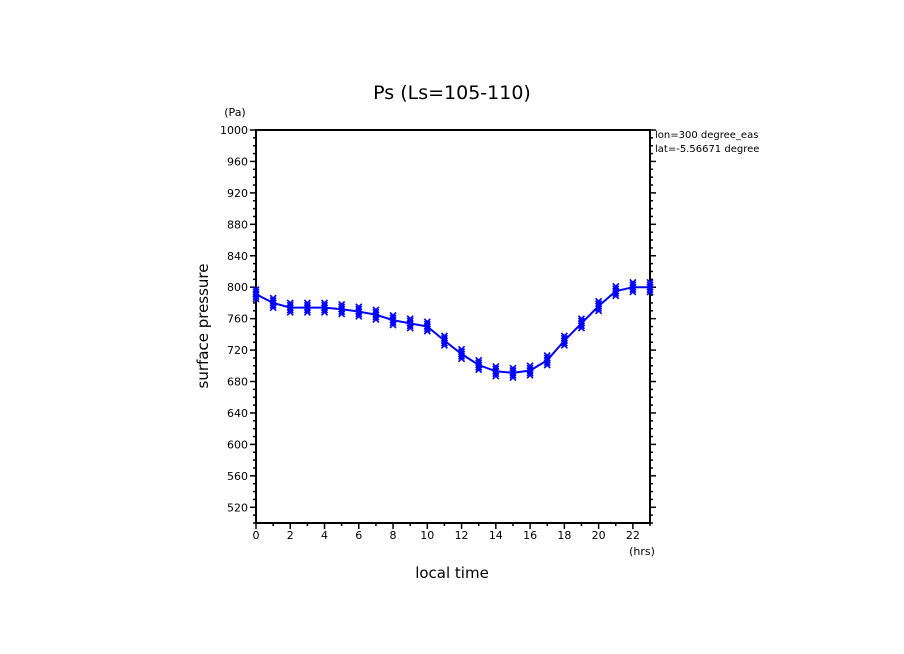 The image size is (904, 654). What do you see at coordinates (237, 382) in the screenshot?
I see `y-tick-label: 680` at bounding box center [237, 382].